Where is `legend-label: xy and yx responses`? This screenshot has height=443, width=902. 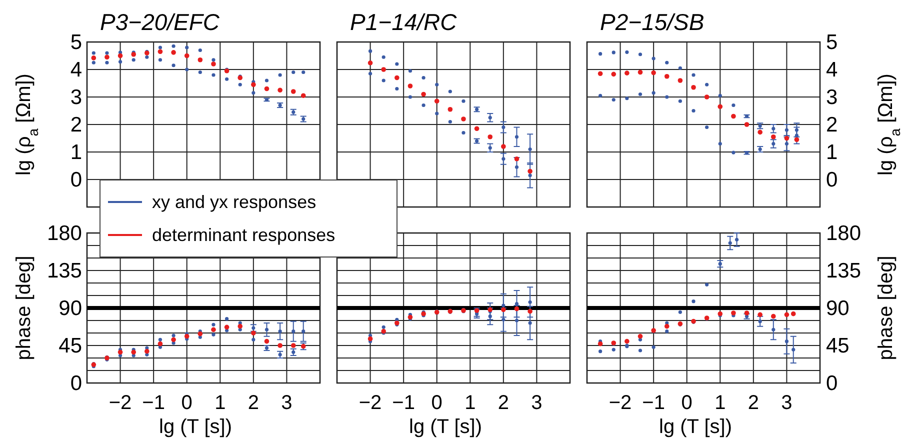 legend-label: xy and yx responses is located at coordinates (234, 202).